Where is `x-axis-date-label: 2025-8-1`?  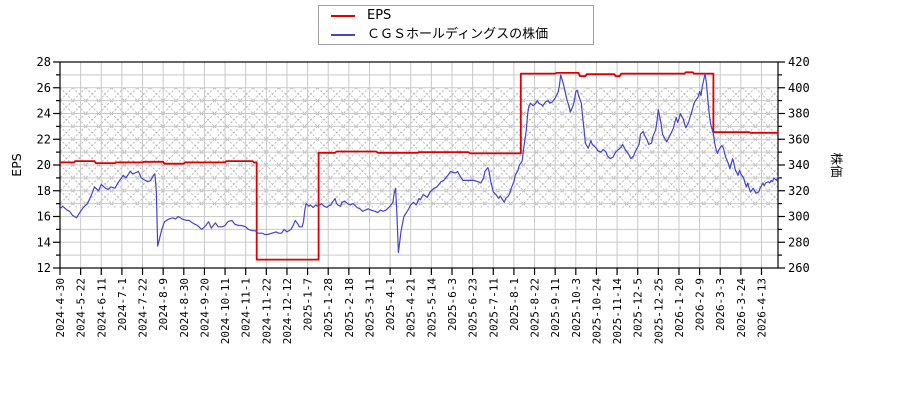
x-axis-date-label: 2025-8-1 is located at coordinates (514, 304).